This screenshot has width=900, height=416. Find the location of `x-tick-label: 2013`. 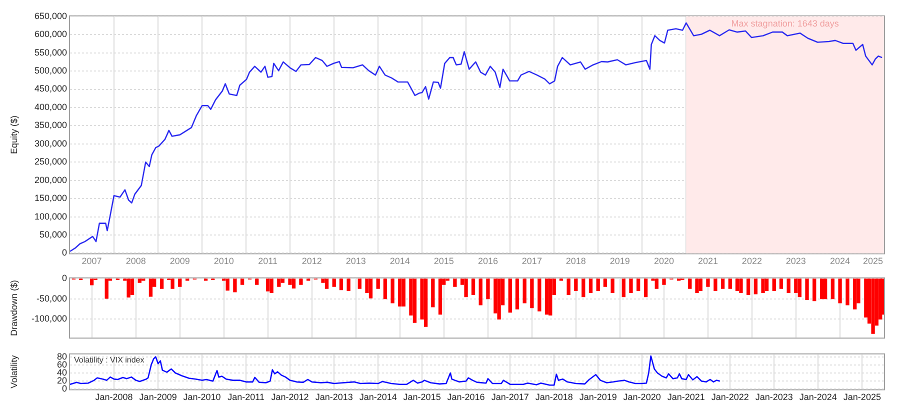

x-tick-label: 2013 is located at coordinates (356, 261).